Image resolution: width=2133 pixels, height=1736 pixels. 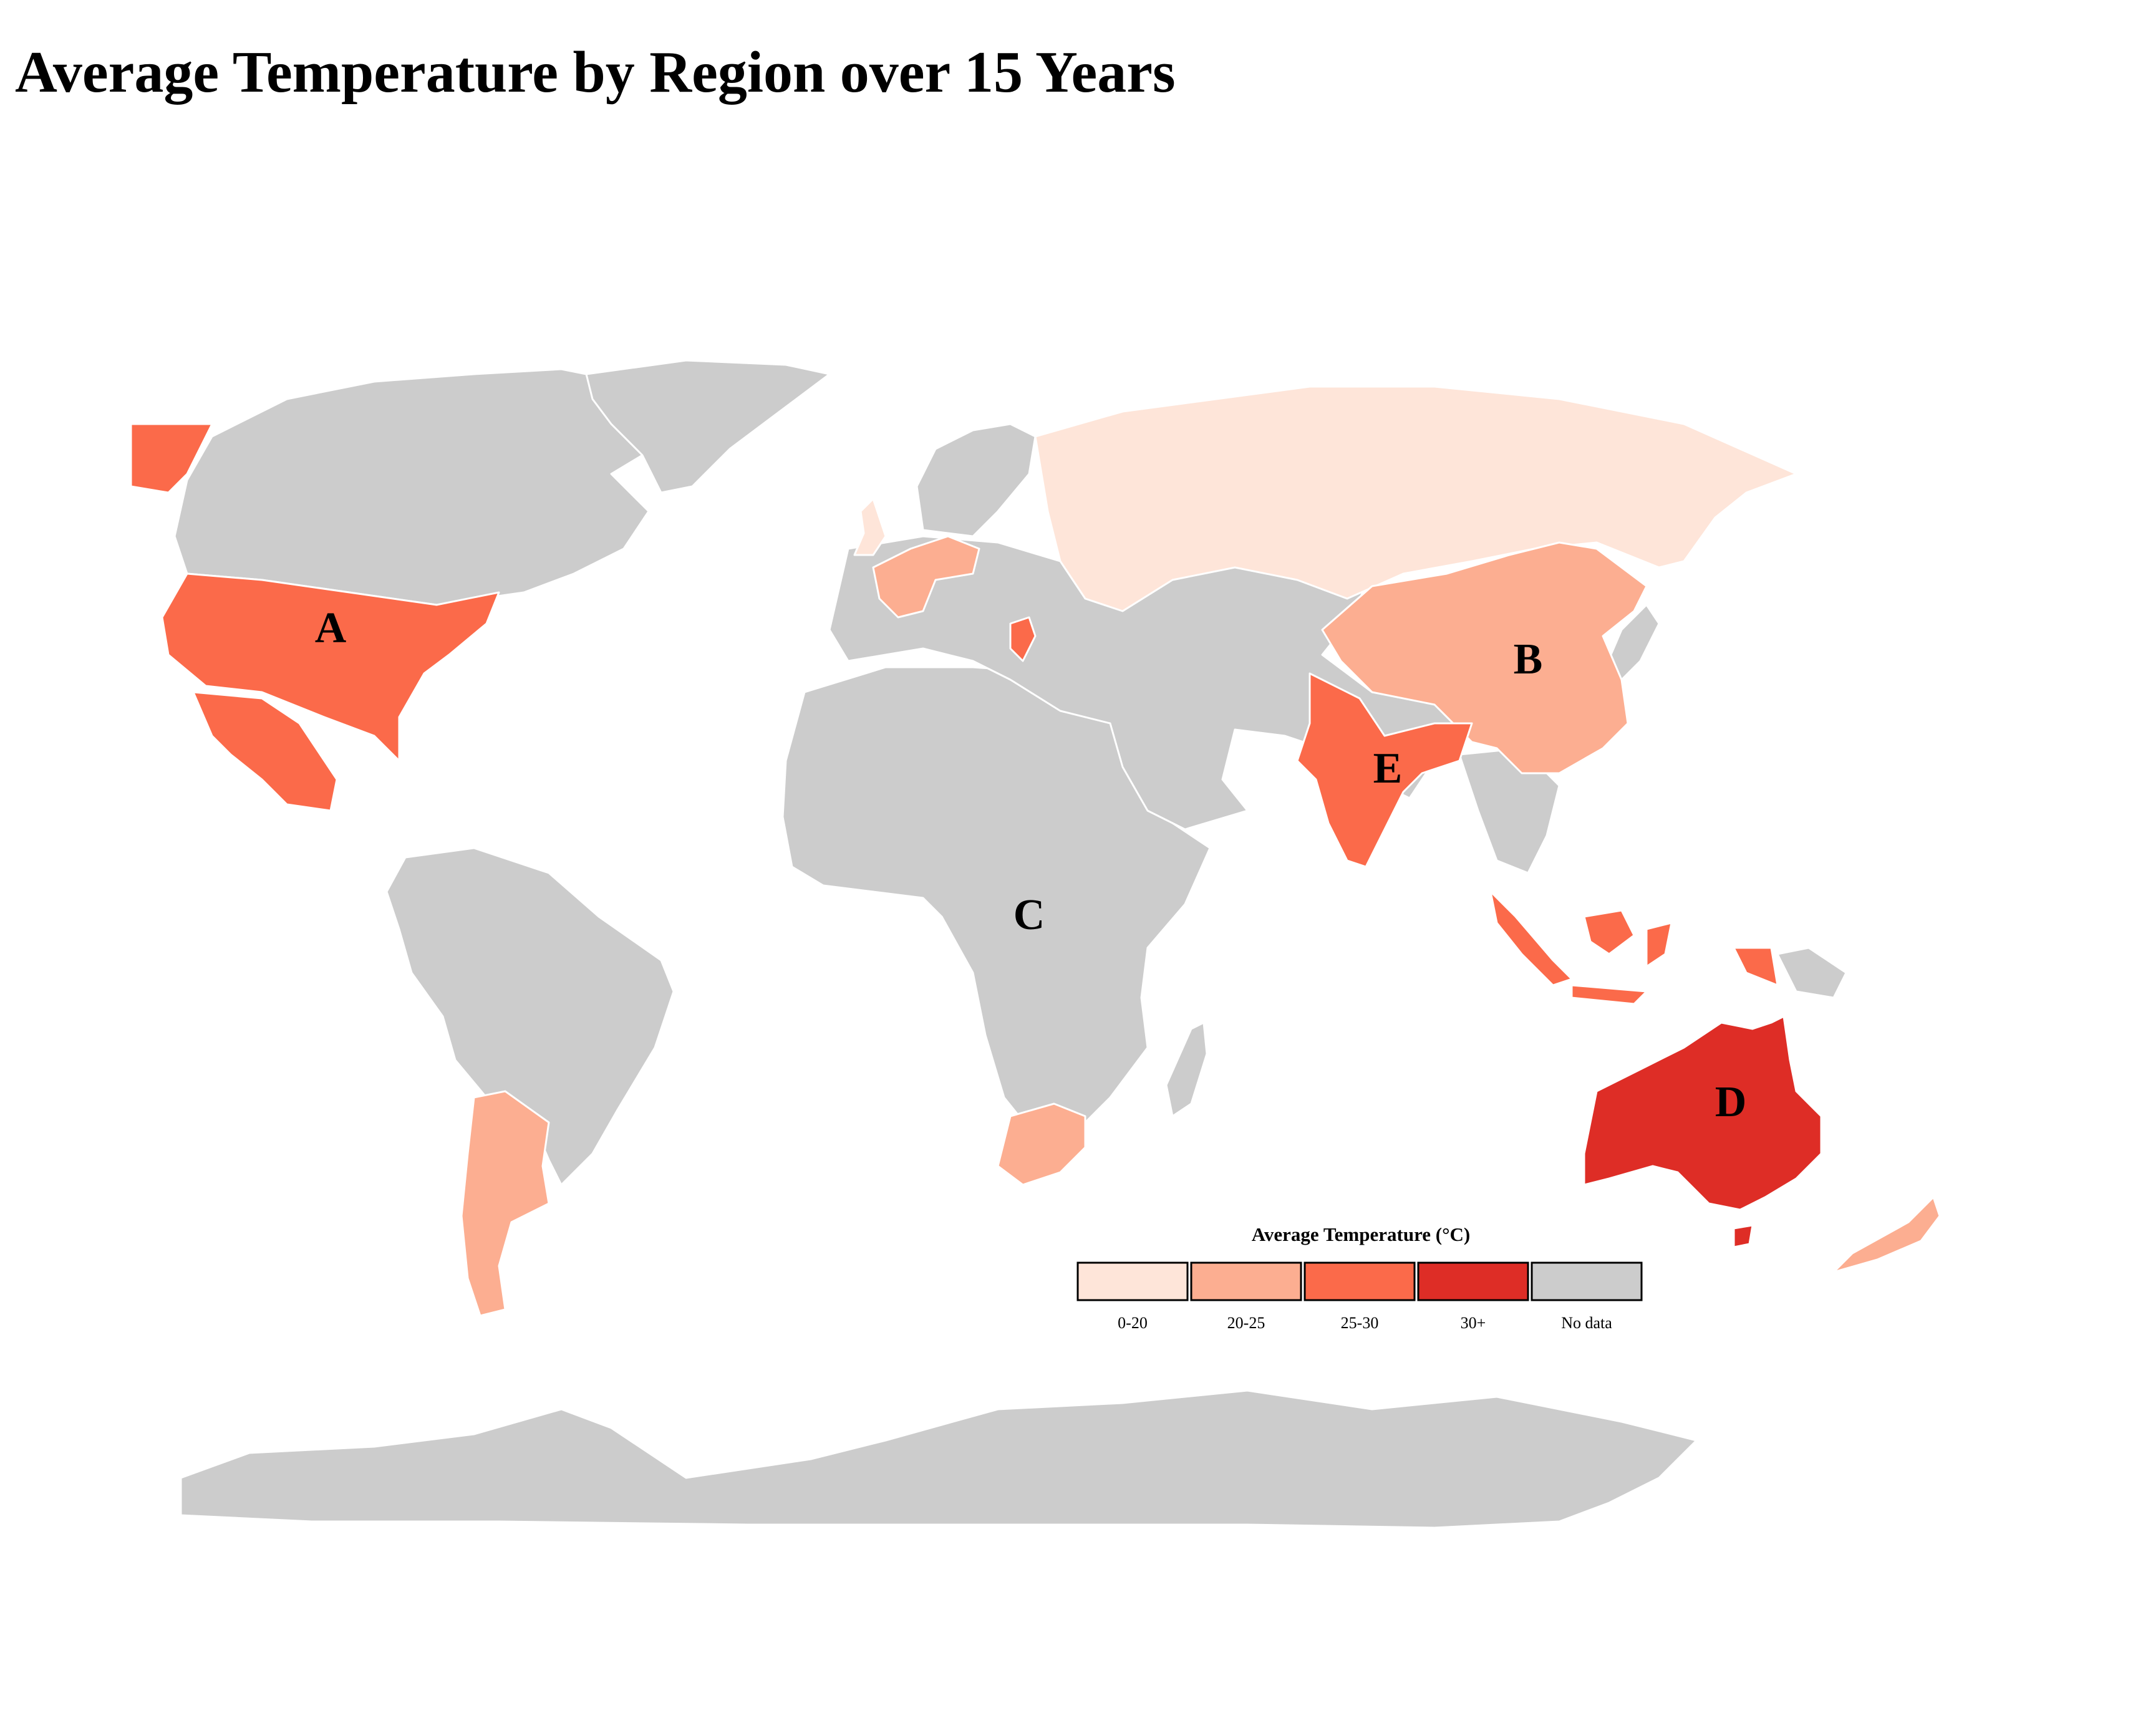 I want to click on landmass-usa, so click(x=331, y=667).